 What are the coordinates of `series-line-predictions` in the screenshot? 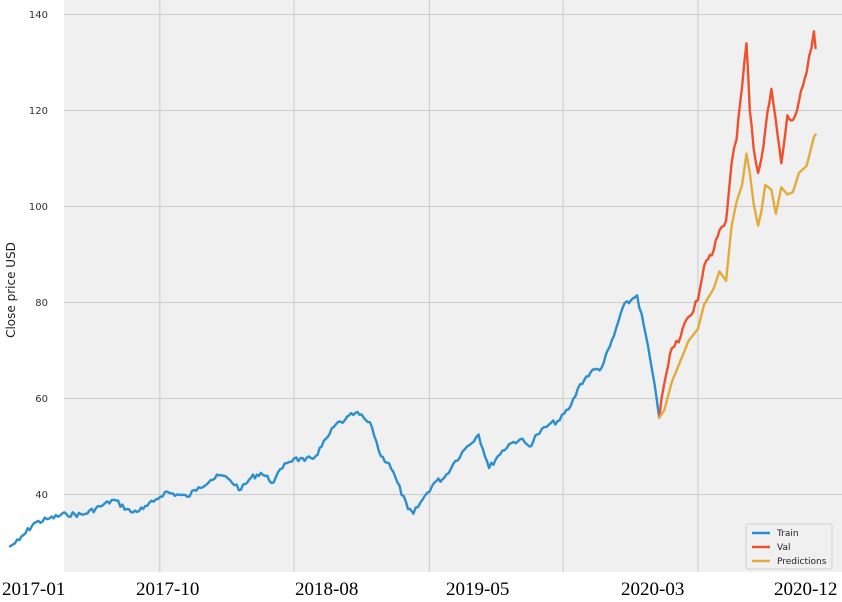 It's located at (737, 276).